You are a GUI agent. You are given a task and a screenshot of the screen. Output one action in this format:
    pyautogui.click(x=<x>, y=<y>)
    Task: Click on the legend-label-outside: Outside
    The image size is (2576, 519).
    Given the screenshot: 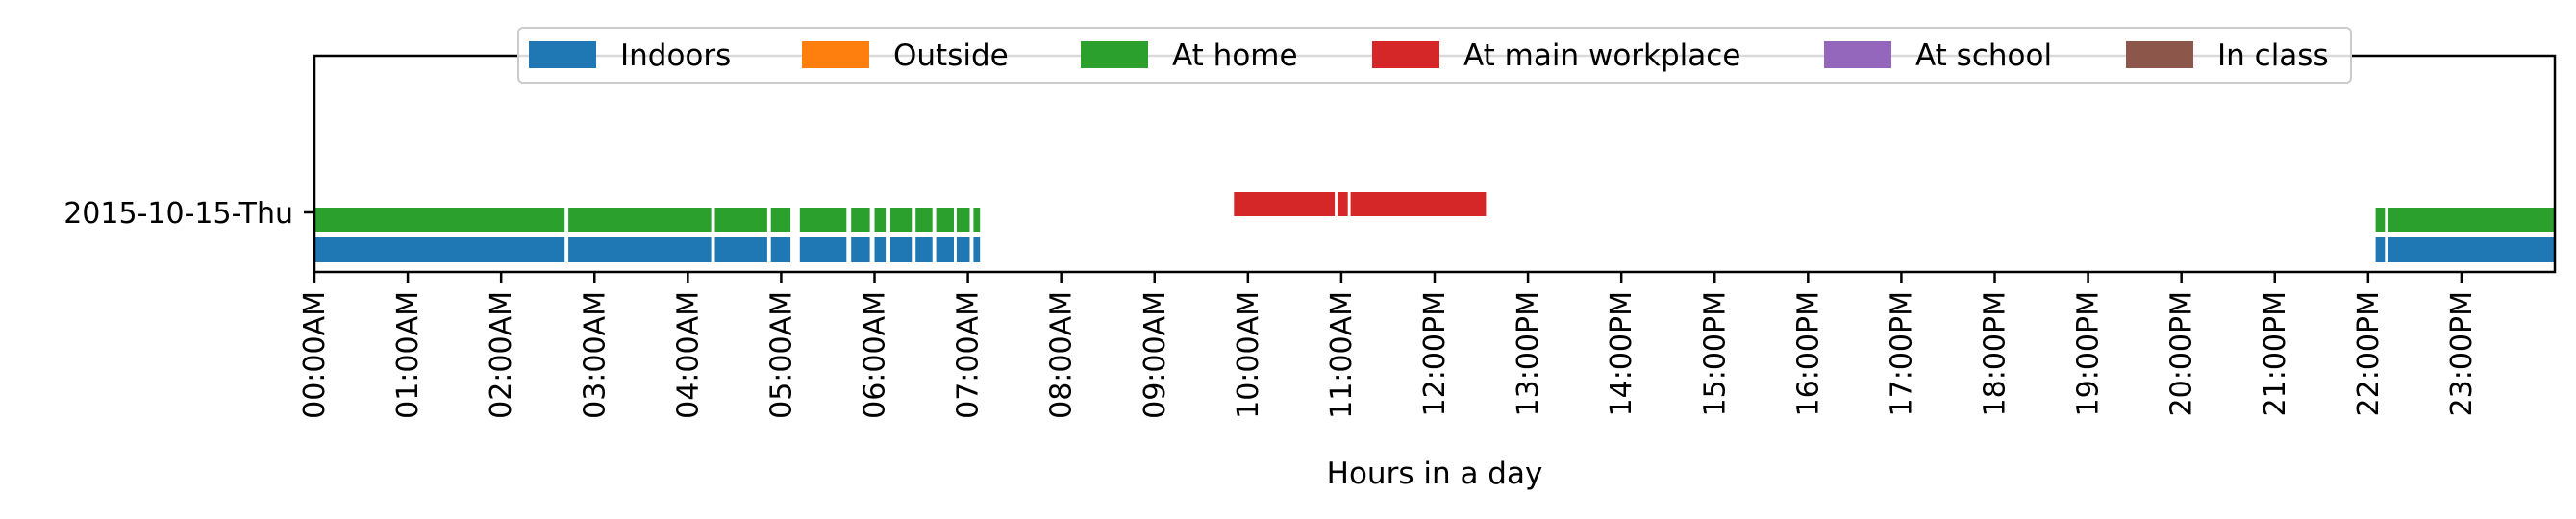 What is the action you would take?
    pyautogui.click(x=951, y=55)
    